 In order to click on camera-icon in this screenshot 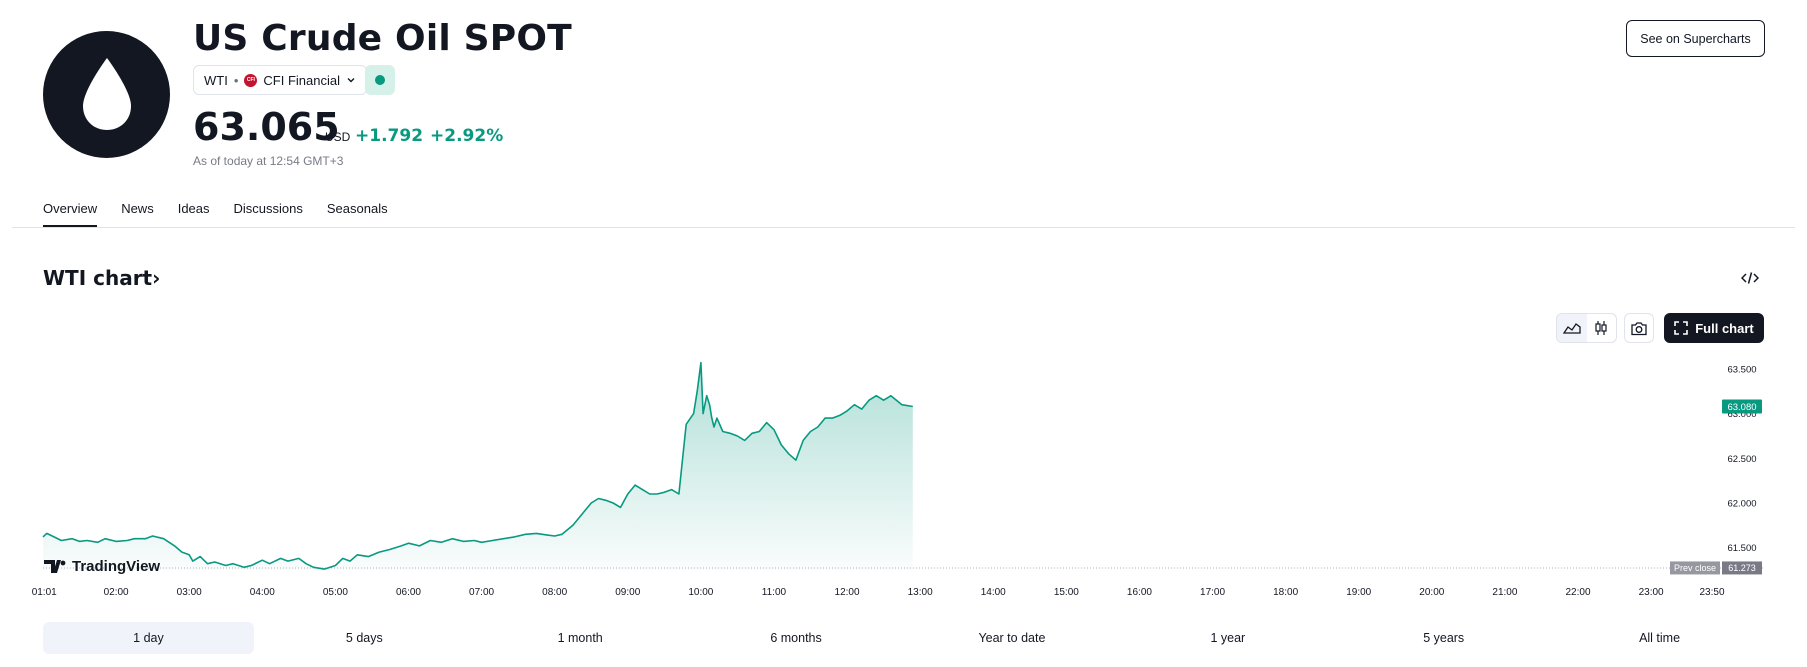, I will do `click(1639, 328)`.